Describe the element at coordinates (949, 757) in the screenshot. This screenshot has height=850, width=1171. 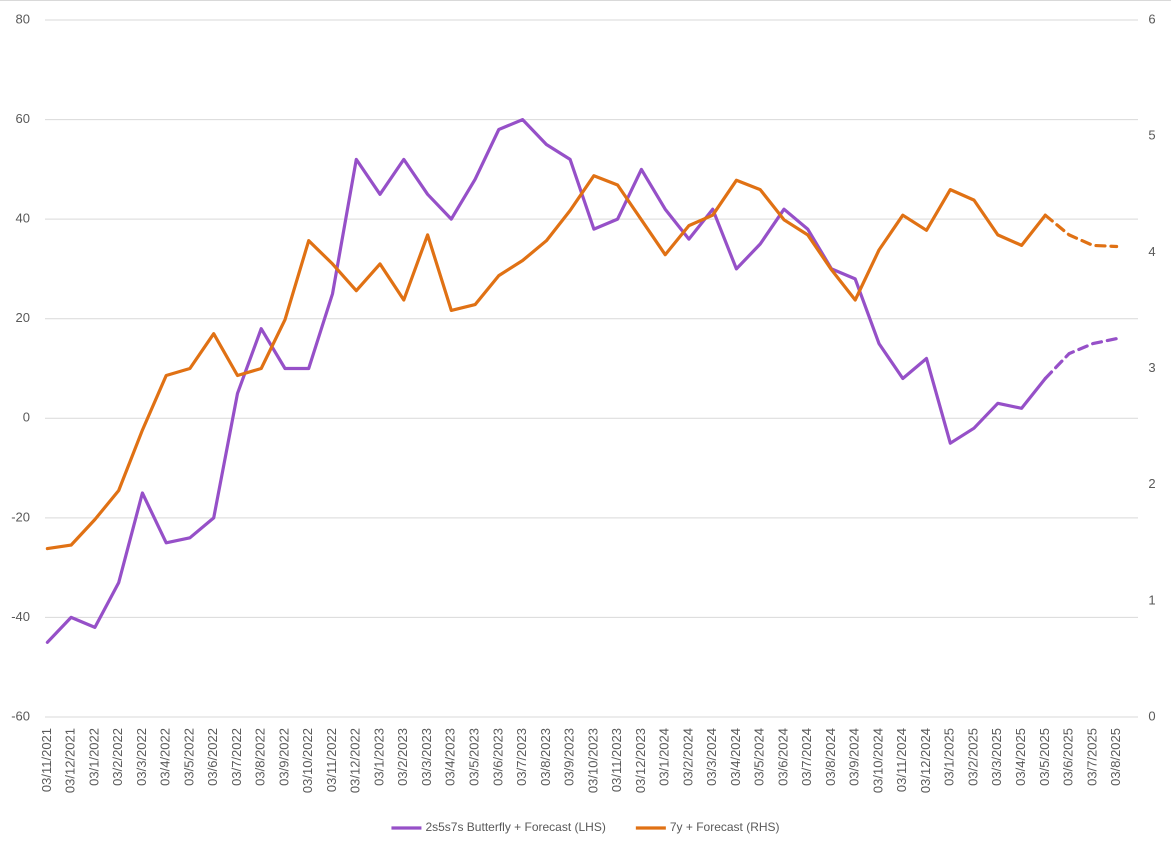
I see `x-tick-label: 03/1/2025` at that location.